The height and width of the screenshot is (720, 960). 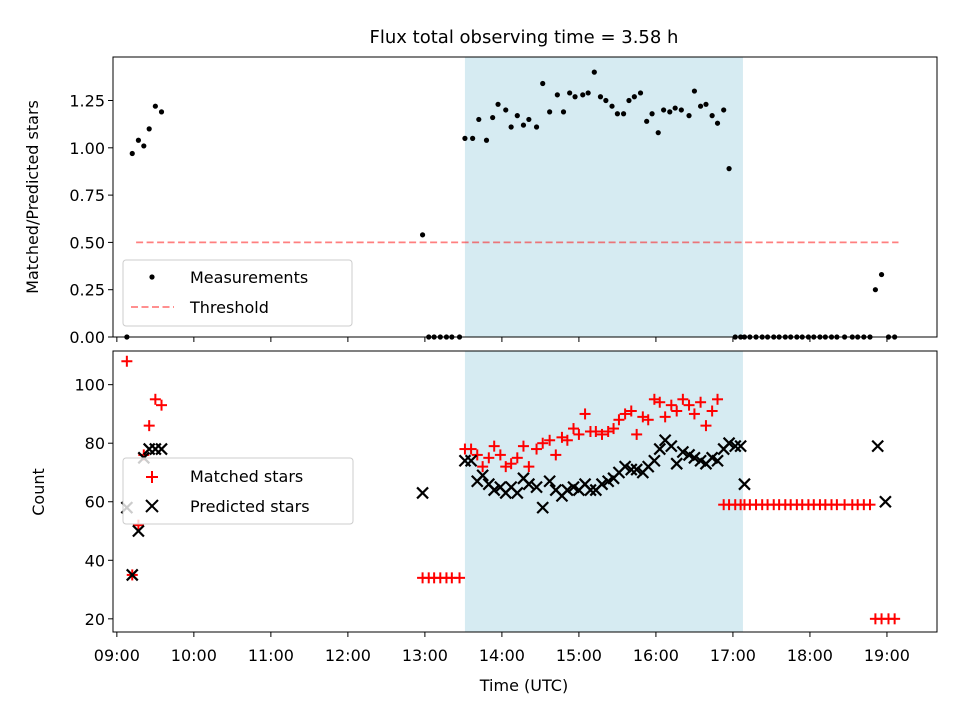 What do you see at coordinates (152, 277) in the screenshot?
I see `legend-measurements-marker` at bounding box center [152, 277].